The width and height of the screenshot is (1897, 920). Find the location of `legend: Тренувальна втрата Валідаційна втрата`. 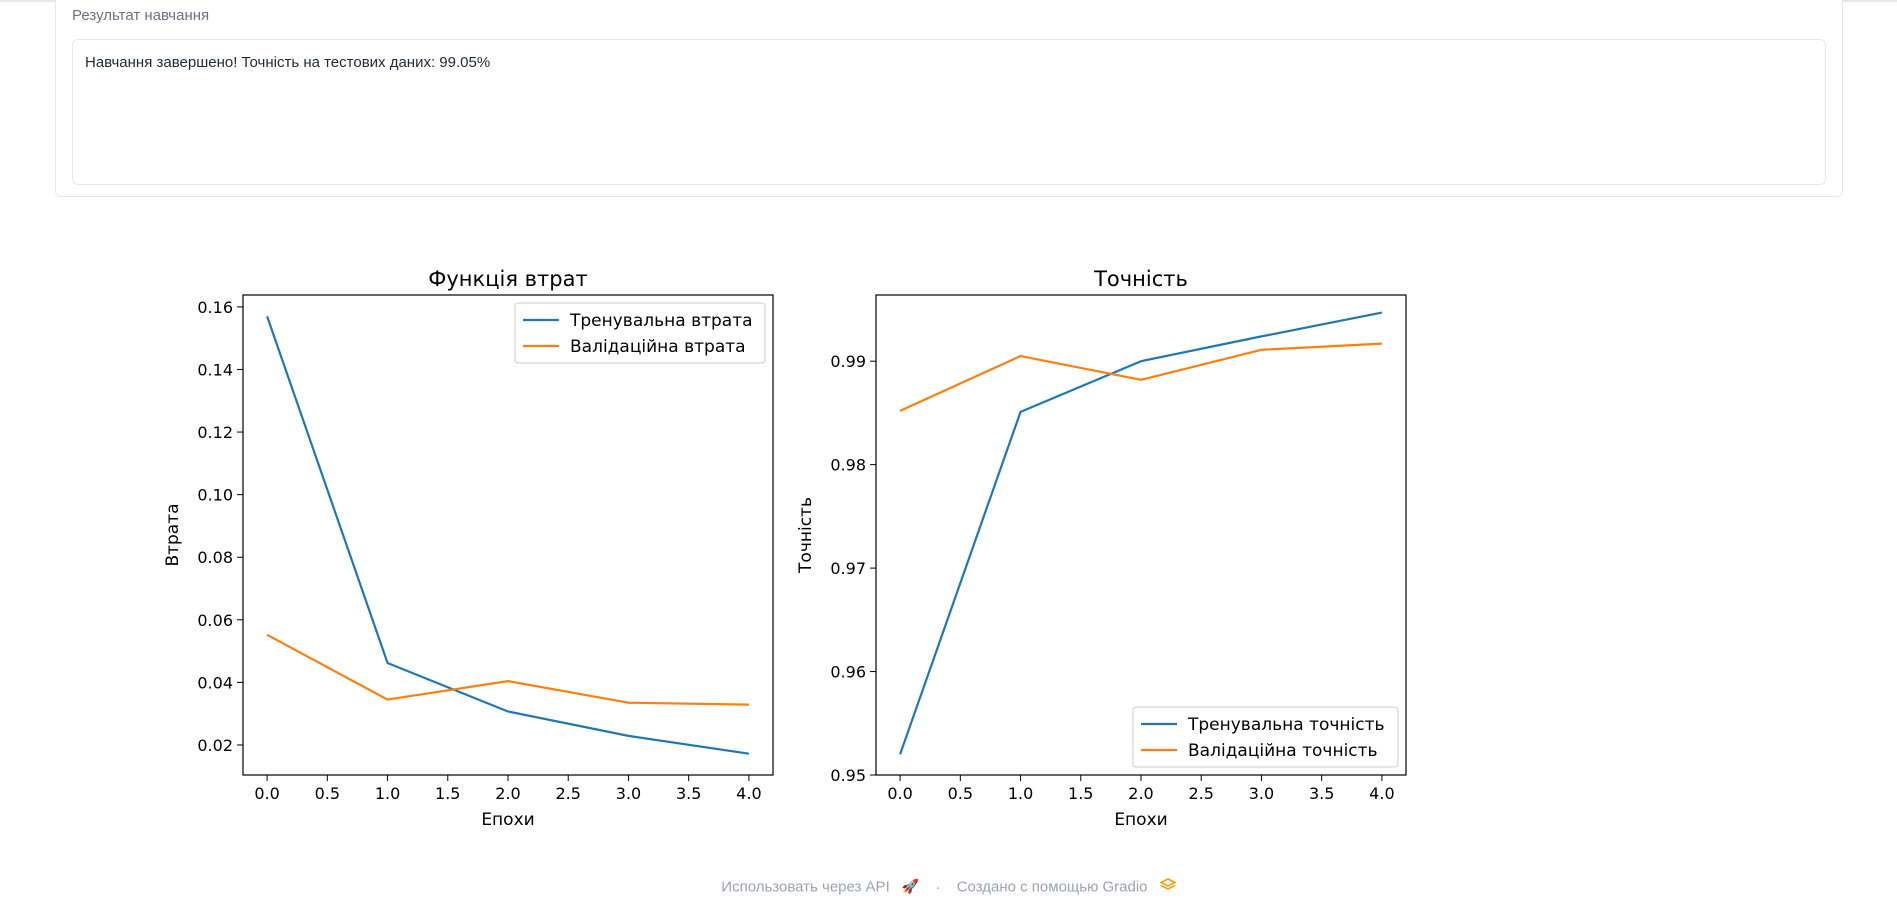

legend: Тренувальна втрата Валідаційна втрата is located at coordinates (640, 333).